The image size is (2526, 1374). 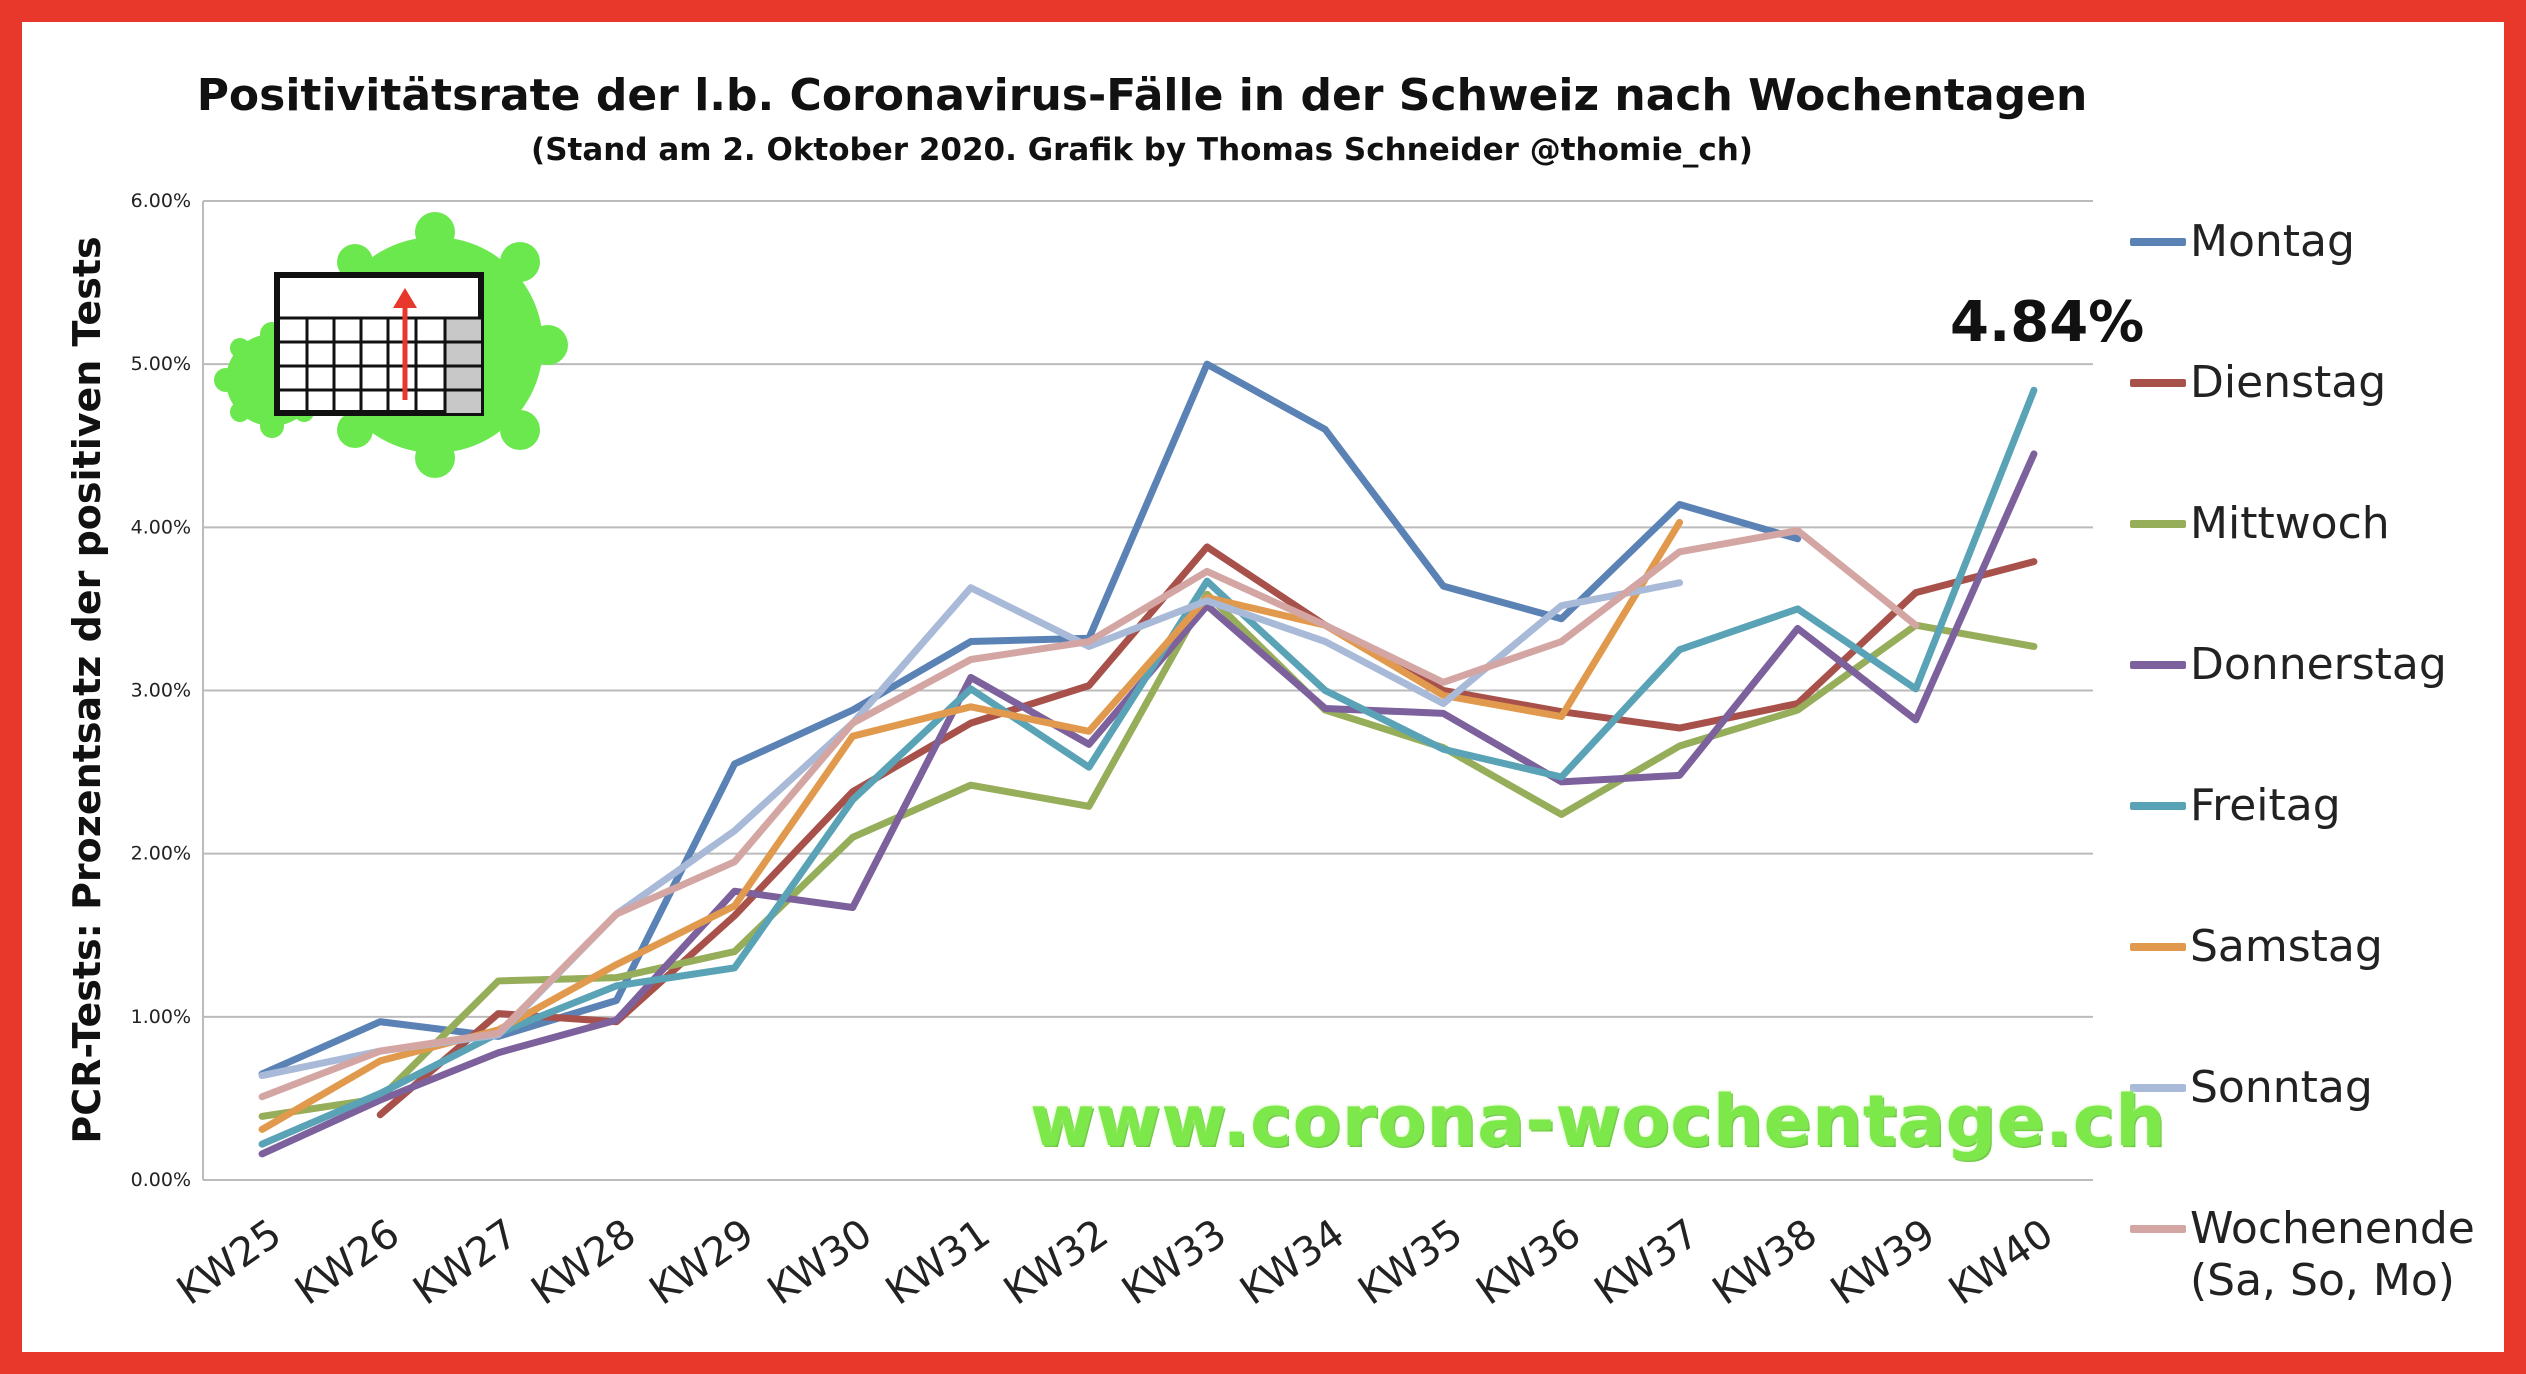 What do you see at coordinates (391, 345) in the screenshot?
I see `virus-table-logo-icon` at bounding box center [391, 345].